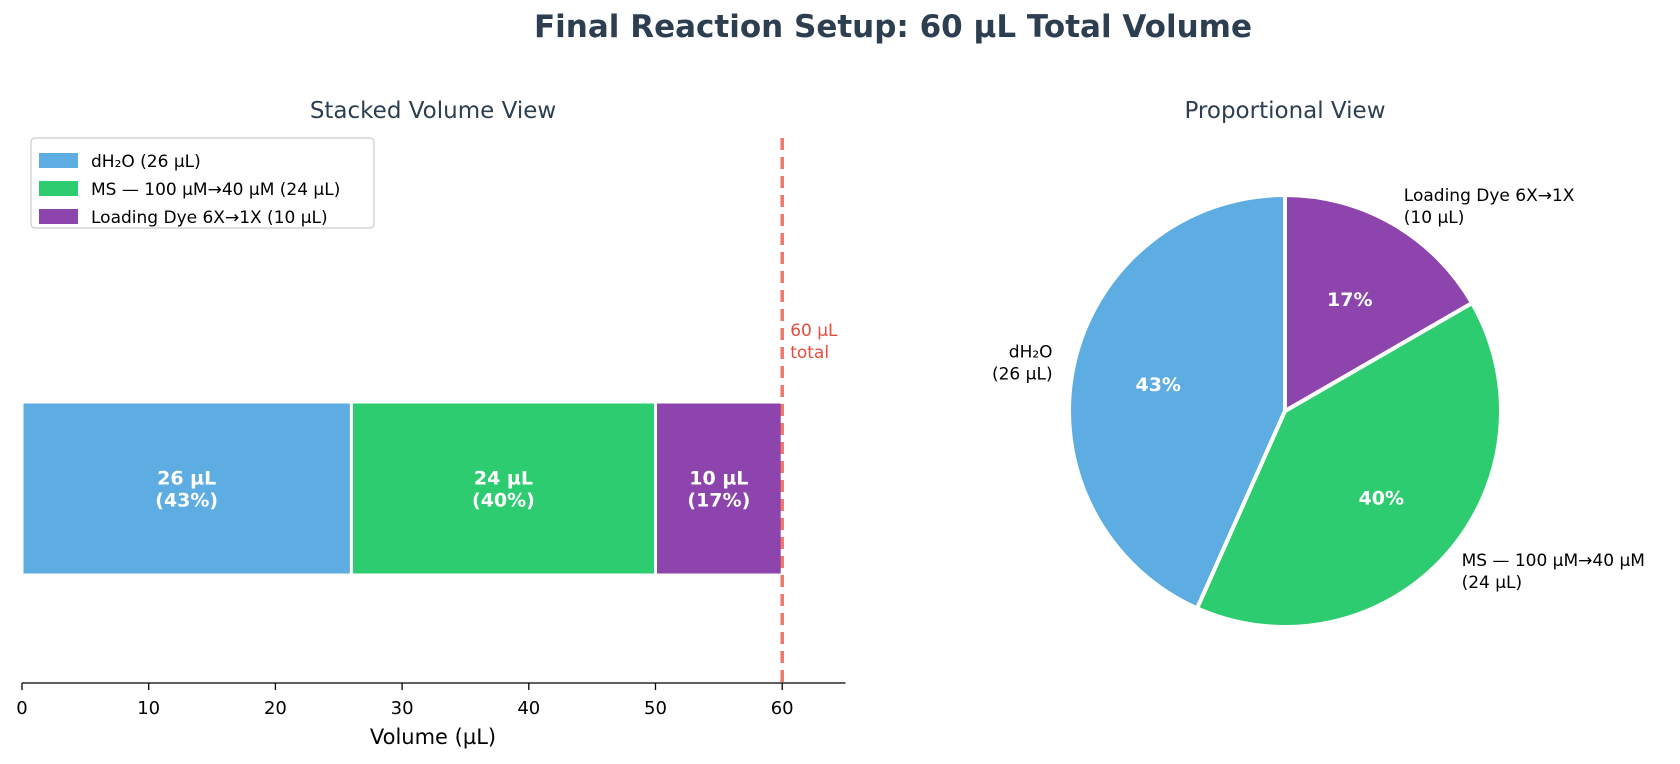 This screenshot has height=764, width=1680. What do you see at coordinates (814, 331) in the screenshot?
I see `reference-line-label: 60 µL` at bounding box center [814, 331].